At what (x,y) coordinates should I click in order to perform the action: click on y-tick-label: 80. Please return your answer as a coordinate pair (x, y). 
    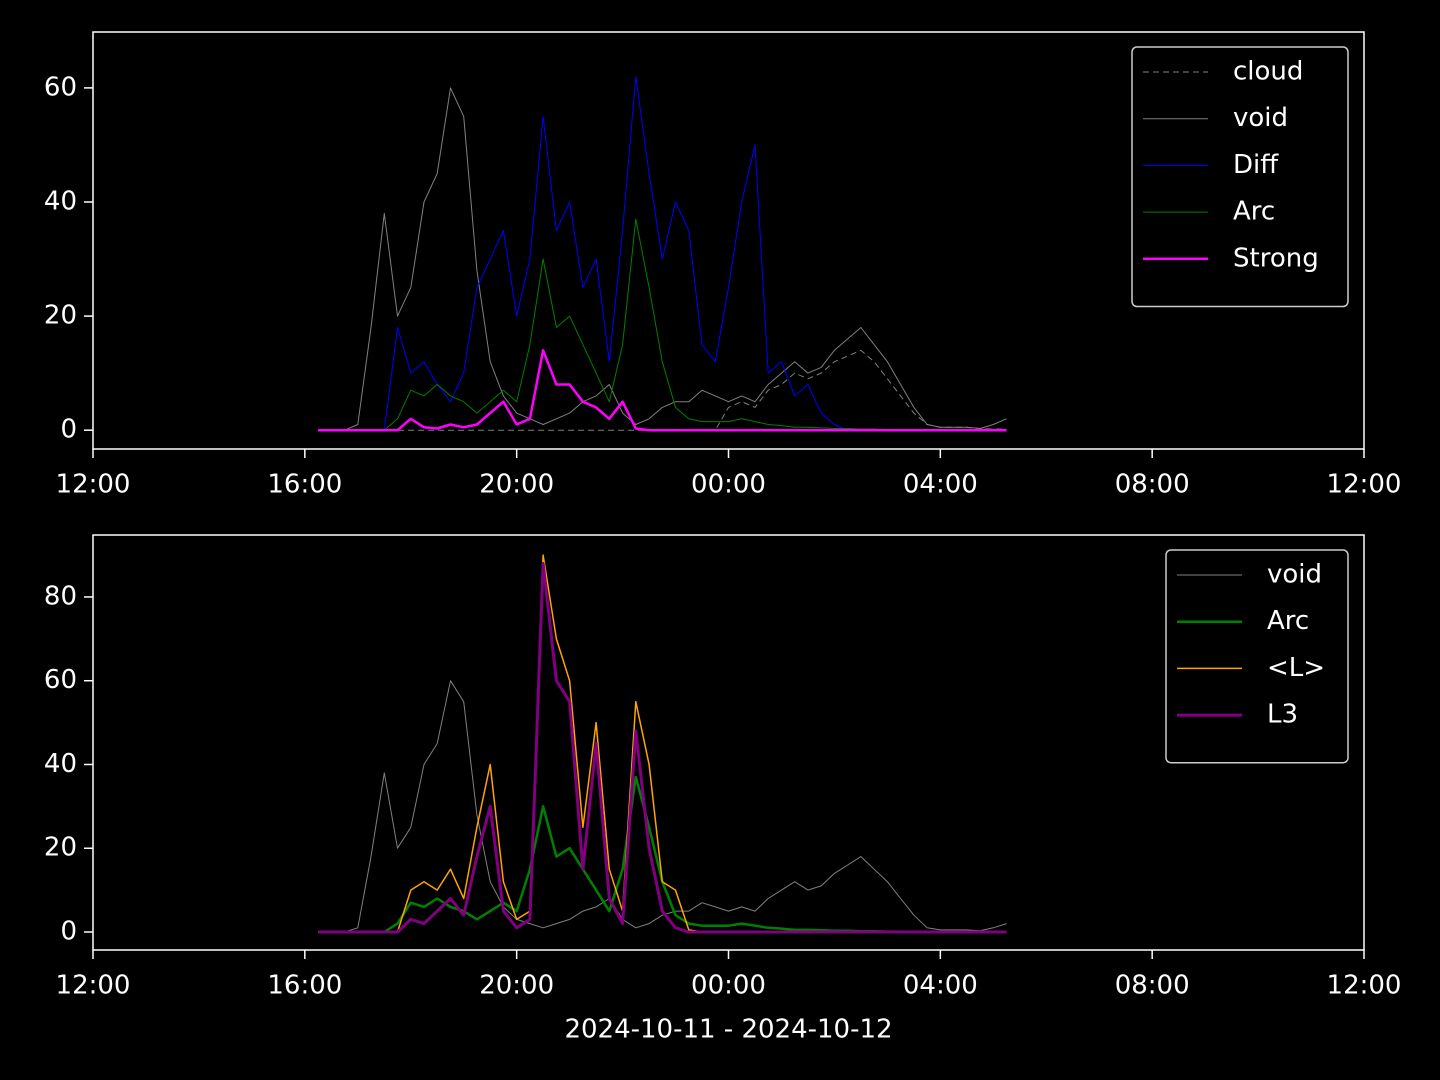
    Looking at the image, I should click on (60, 596).